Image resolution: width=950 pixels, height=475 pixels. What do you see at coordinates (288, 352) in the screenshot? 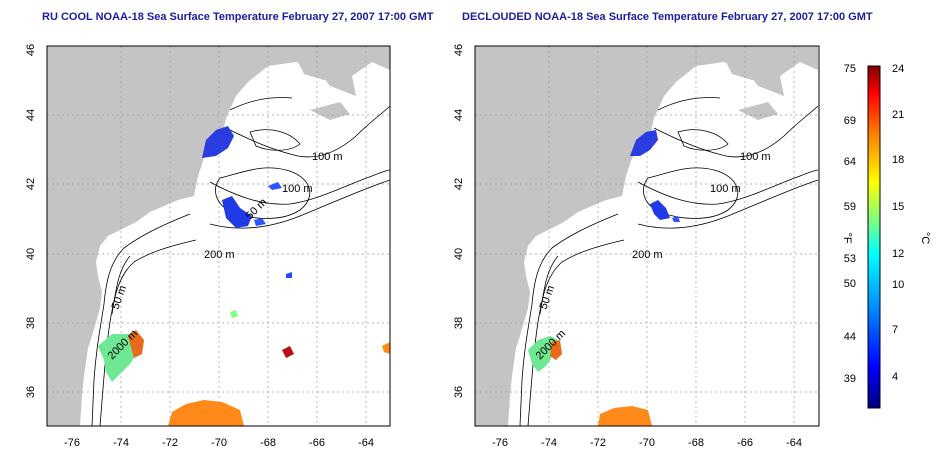
I see `sst-patch-small-red` at bounding box center [288, 352].